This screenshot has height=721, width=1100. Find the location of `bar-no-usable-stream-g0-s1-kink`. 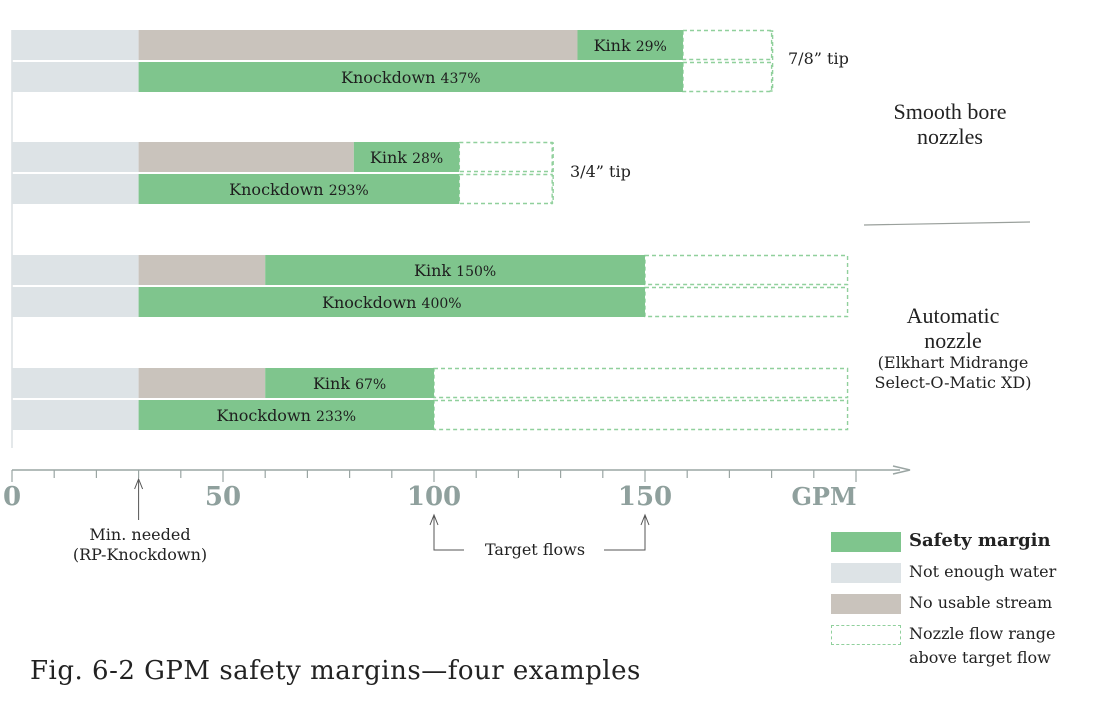

bar-no-usable-stream-g0-s1-kink is located at coordinates (246, 157).